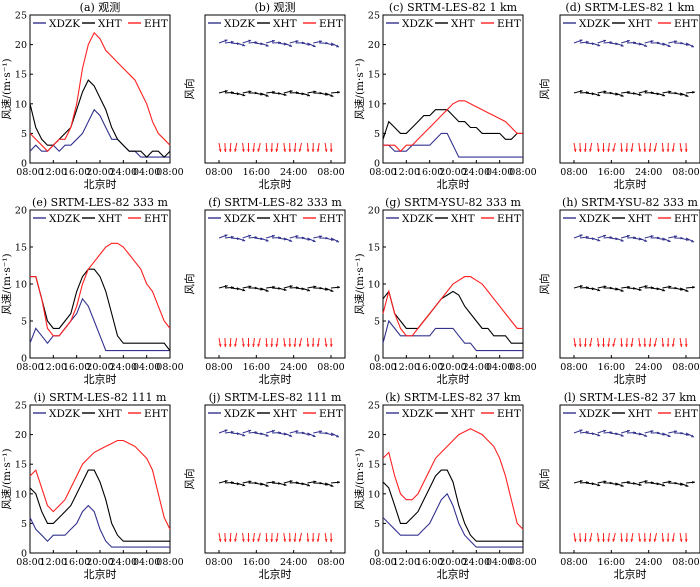 This screenshot has height=587, width=700. I want to click on x-tick-label: 24:00, so click(476, 367).